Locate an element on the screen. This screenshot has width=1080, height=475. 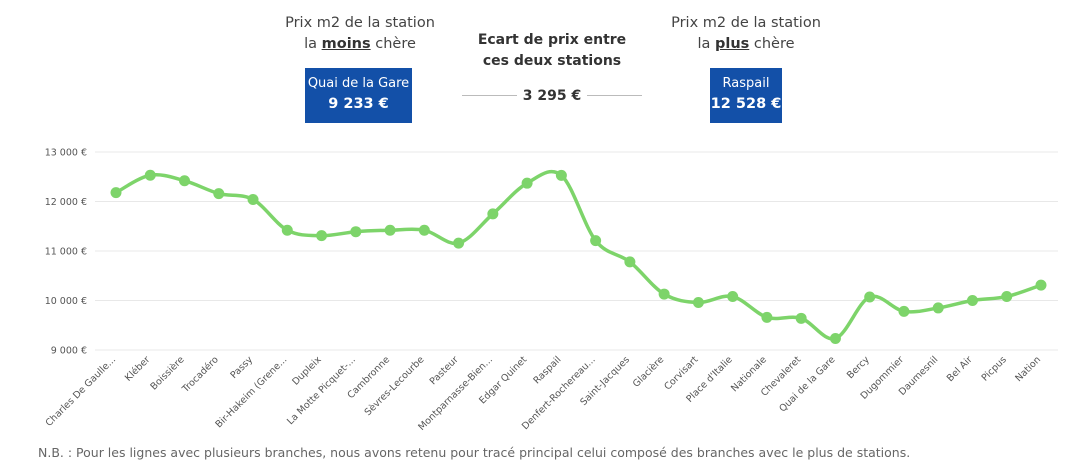
y-tick-label: 13 000 € is located at coordinates (66, 153).